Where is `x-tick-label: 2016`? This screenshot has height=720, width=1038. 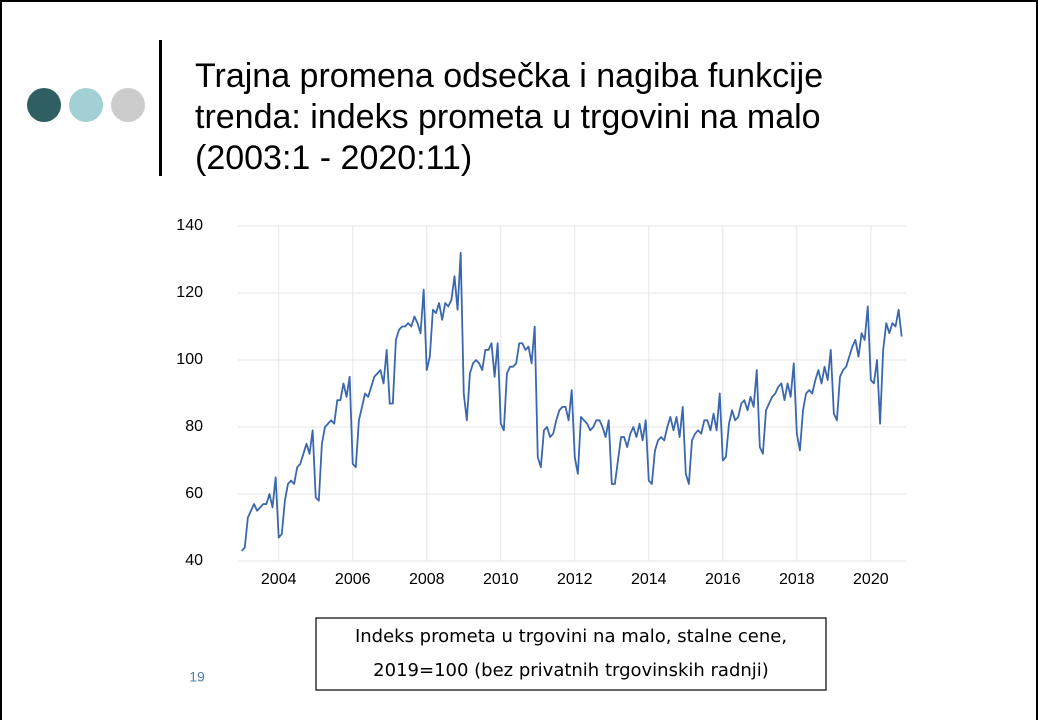
x-tick-label: 2016 is located at coordinates (723, 579).